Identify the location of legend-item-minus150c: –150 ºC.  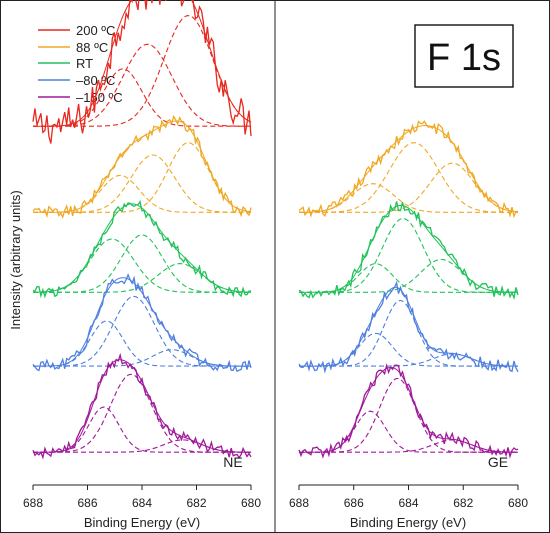
(80, 97).